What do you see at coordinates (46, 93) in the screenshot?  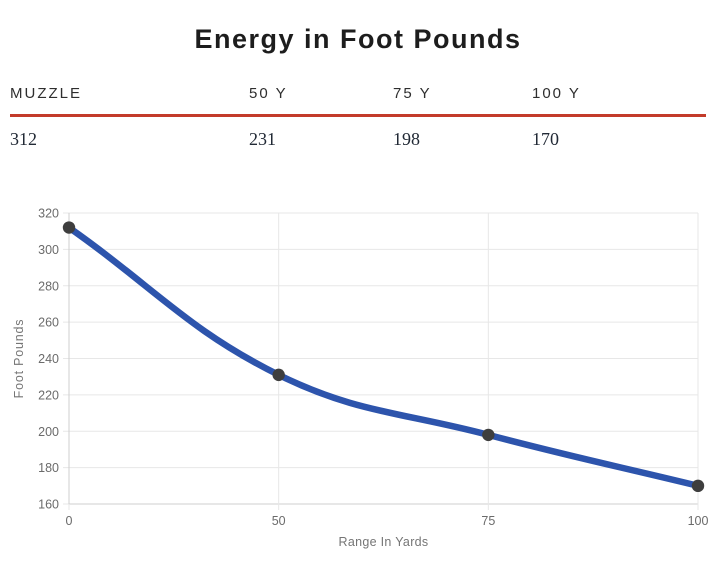 I see `table-header-muzzle: MUZZLE` at bounding box center [46, 93].